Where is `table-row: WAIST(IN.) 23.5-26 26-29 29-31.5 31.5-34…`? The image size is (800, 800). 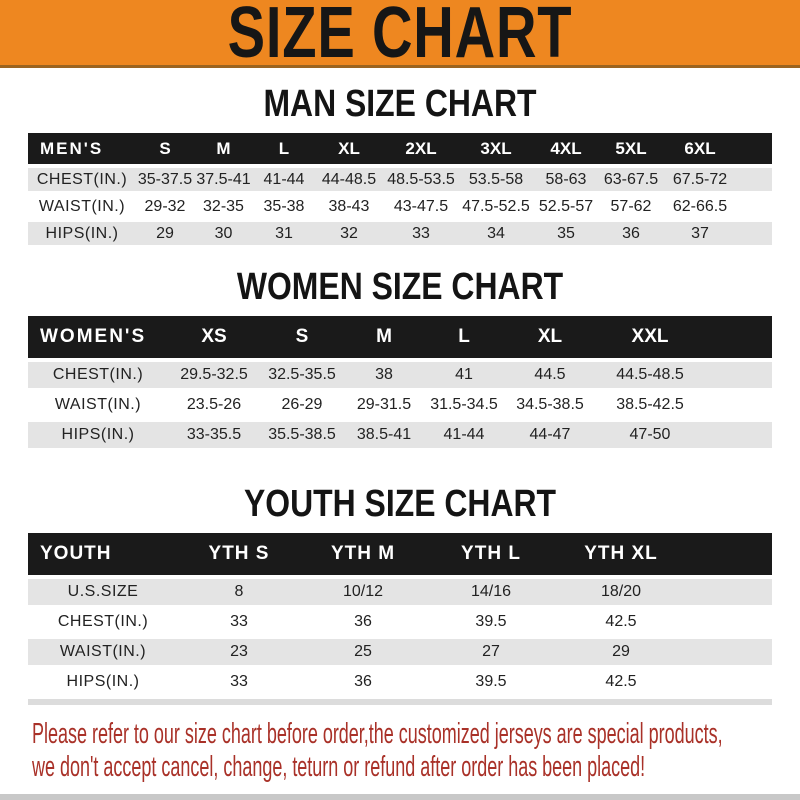 table-row: WAIST(IN.) 23.5-26 26-29 29-31.5 31.5-34… is located at coordinates (400, 405).